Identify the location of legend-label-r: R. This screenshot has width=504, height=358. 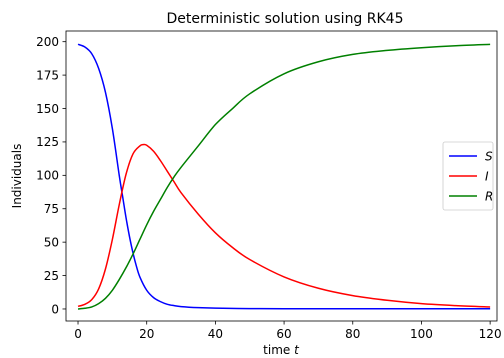
(489, 196).